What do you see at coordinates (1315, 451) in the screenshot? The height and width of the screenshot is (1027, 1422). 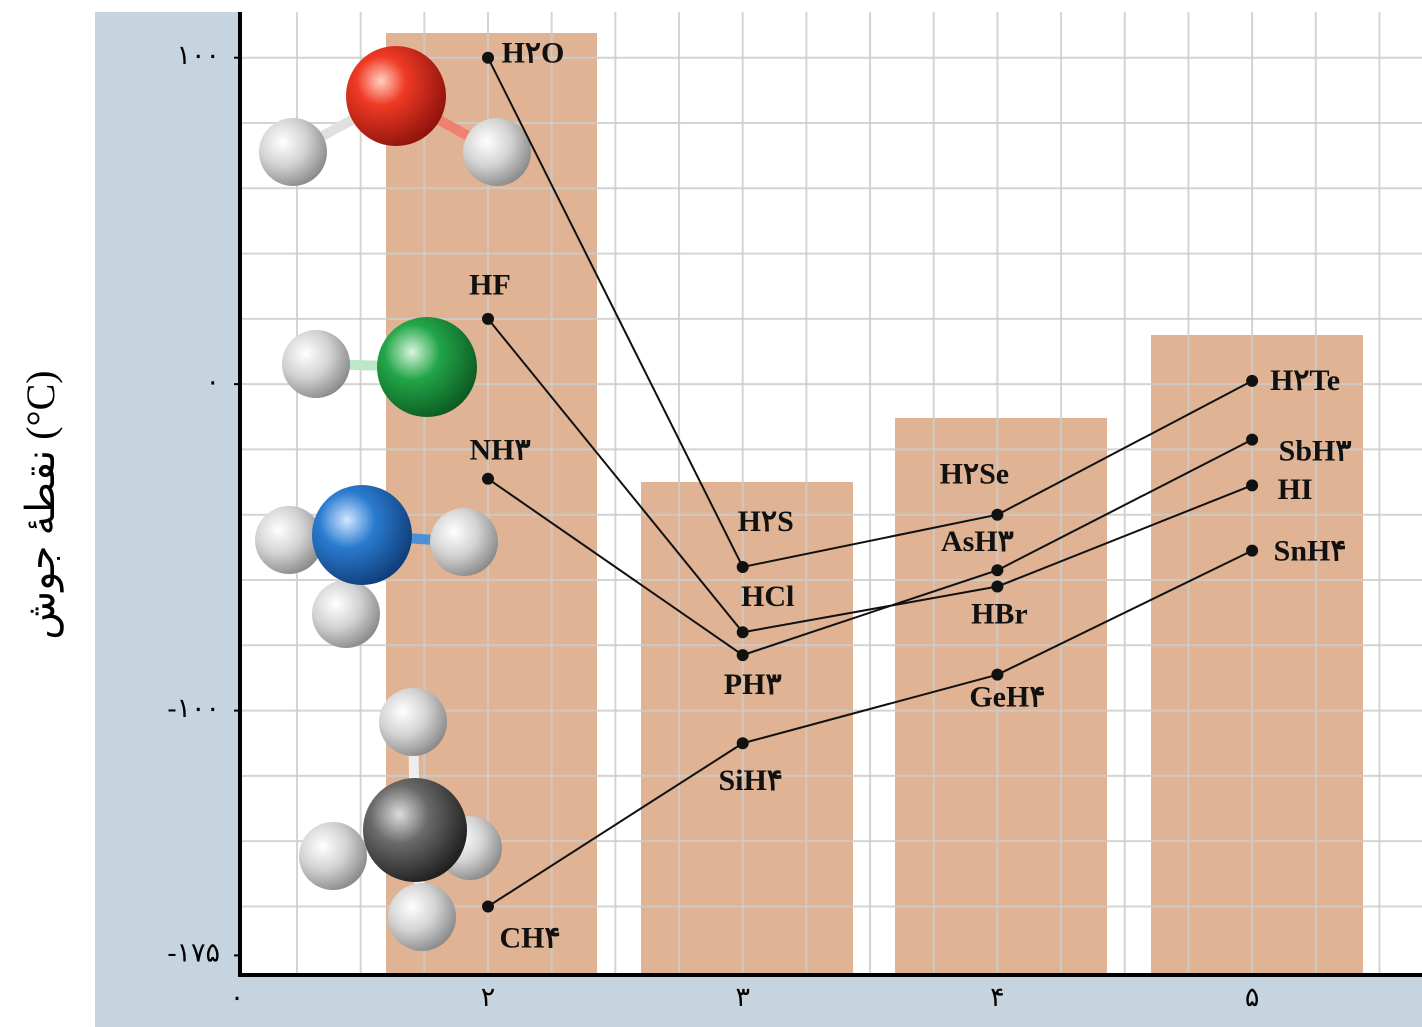 I see `point-label: SbH۳` at bounding box center [1315, 451].